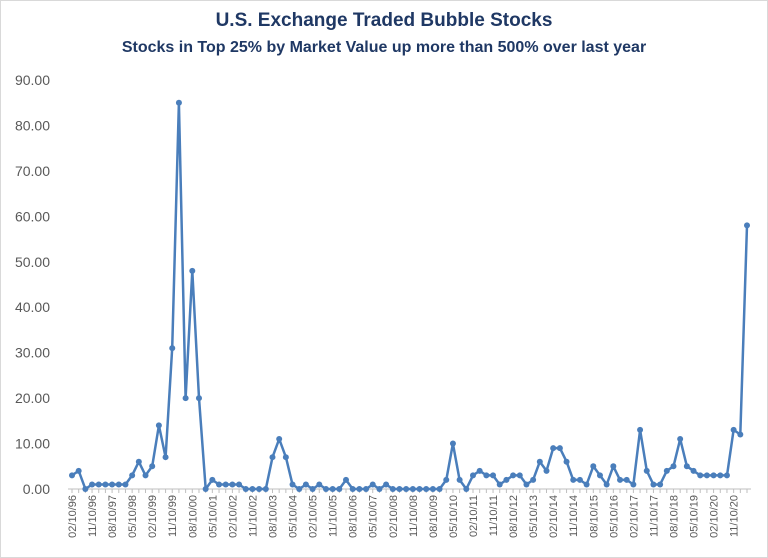  Describe the element at coordinates (32, 353) in the screenshot. I see `y-tick-label: 30.00` at that location.